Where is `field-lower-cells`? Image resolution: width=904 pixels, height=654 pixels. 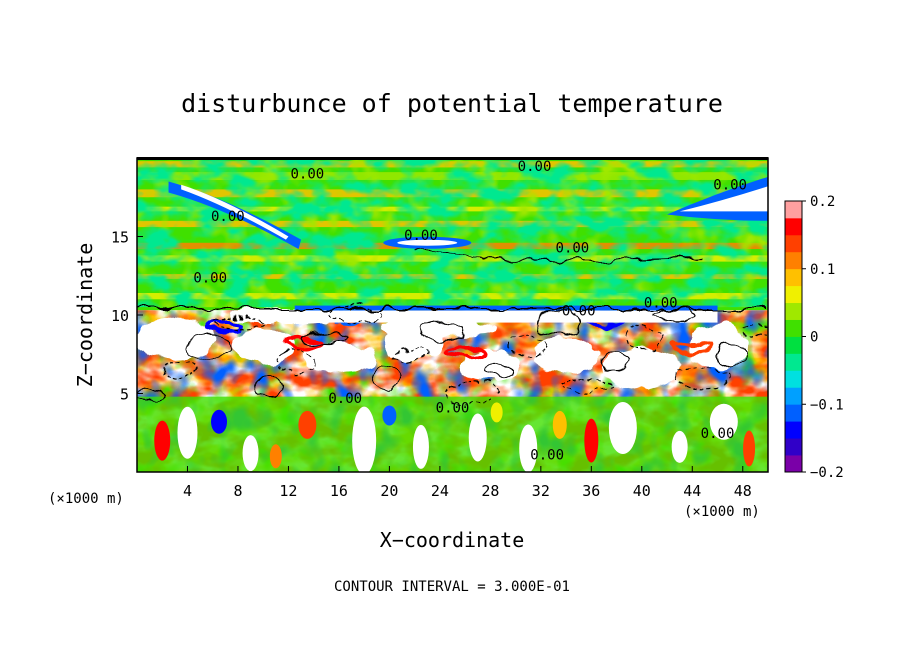
field-lower-cells is located at coordinates (452, 434).